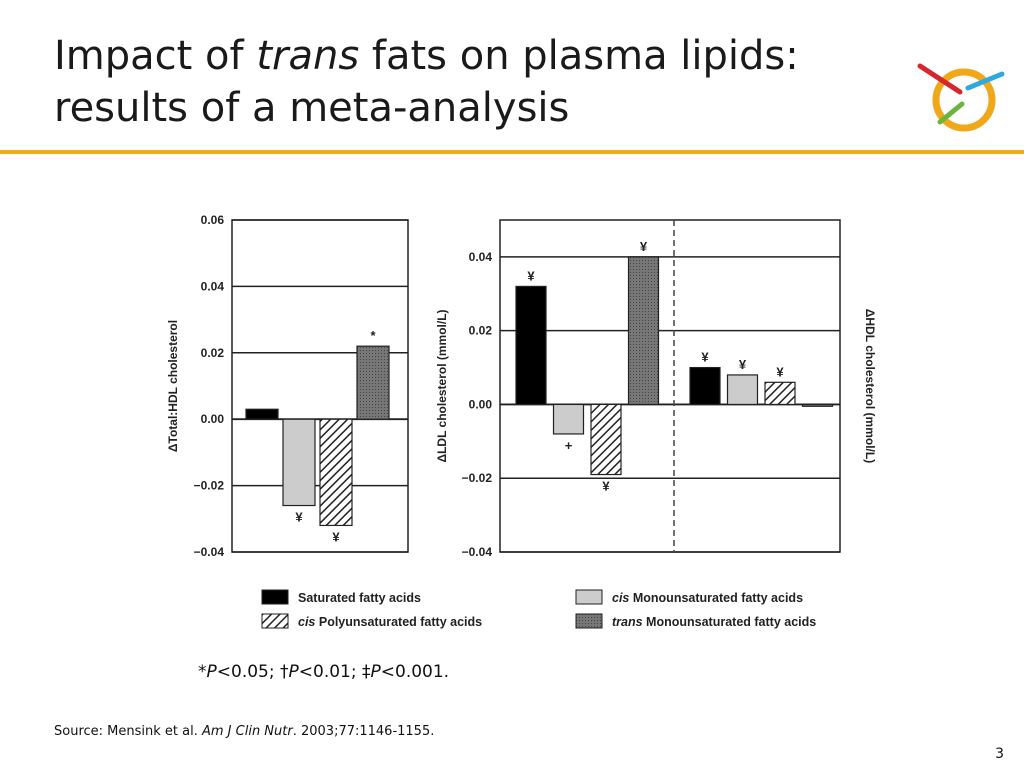 This screenshot has width=1024, height=768. I want to click on legend-swatch-trans-monounsaturated-fatty-acids, so click(589, 621).